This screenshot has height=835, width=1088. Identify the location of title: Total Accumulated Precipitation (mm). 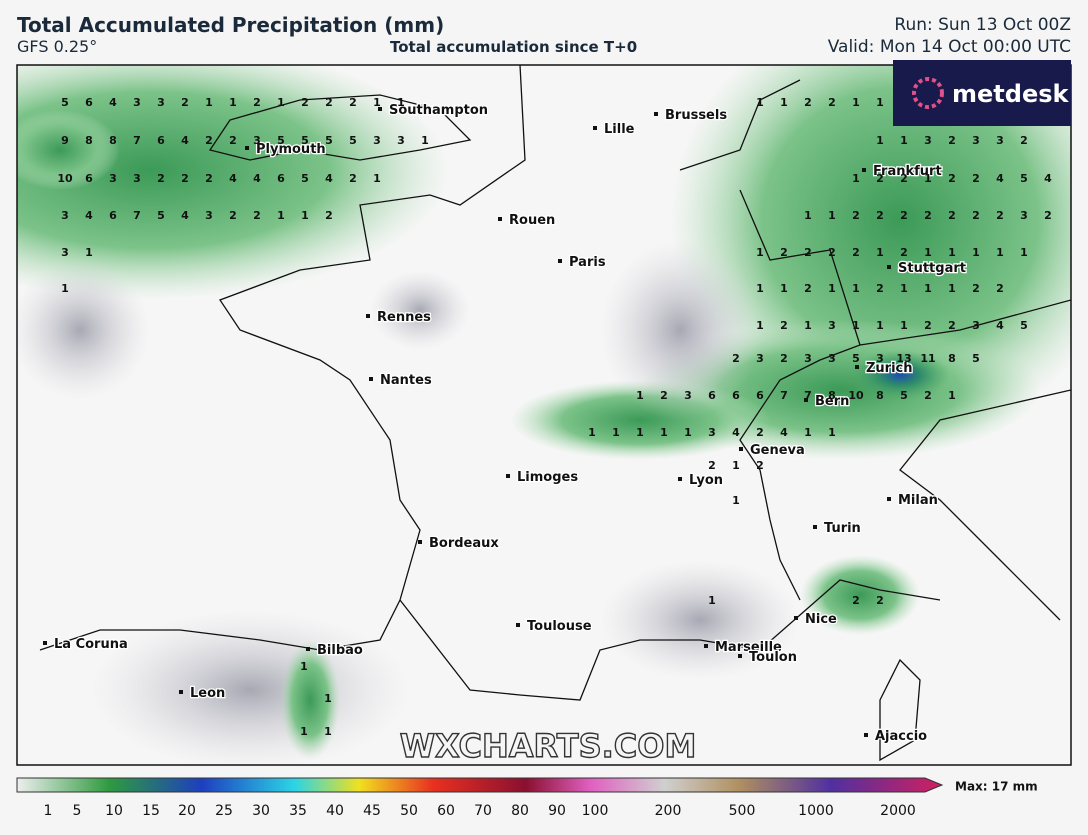
(231, 25).